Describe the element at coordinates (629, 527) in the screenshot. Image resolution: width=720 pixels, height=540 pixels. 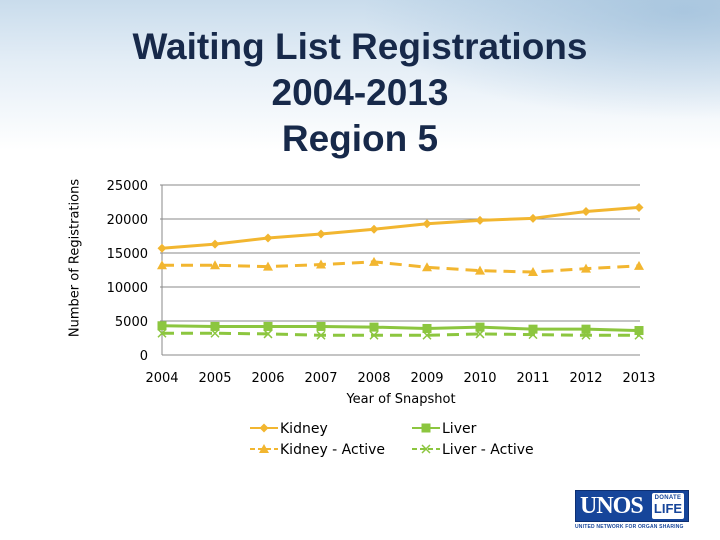
I see `logo-tagline: UNITED NETWORK FOR ORGAN SHARING` at that location.